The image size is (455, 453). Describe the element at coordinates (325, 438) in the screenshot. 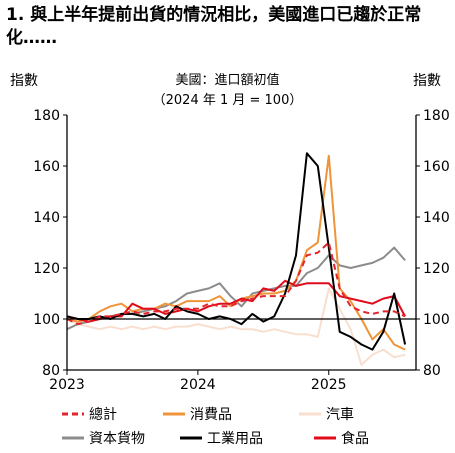

I see `legend-swatch-food` at that location.